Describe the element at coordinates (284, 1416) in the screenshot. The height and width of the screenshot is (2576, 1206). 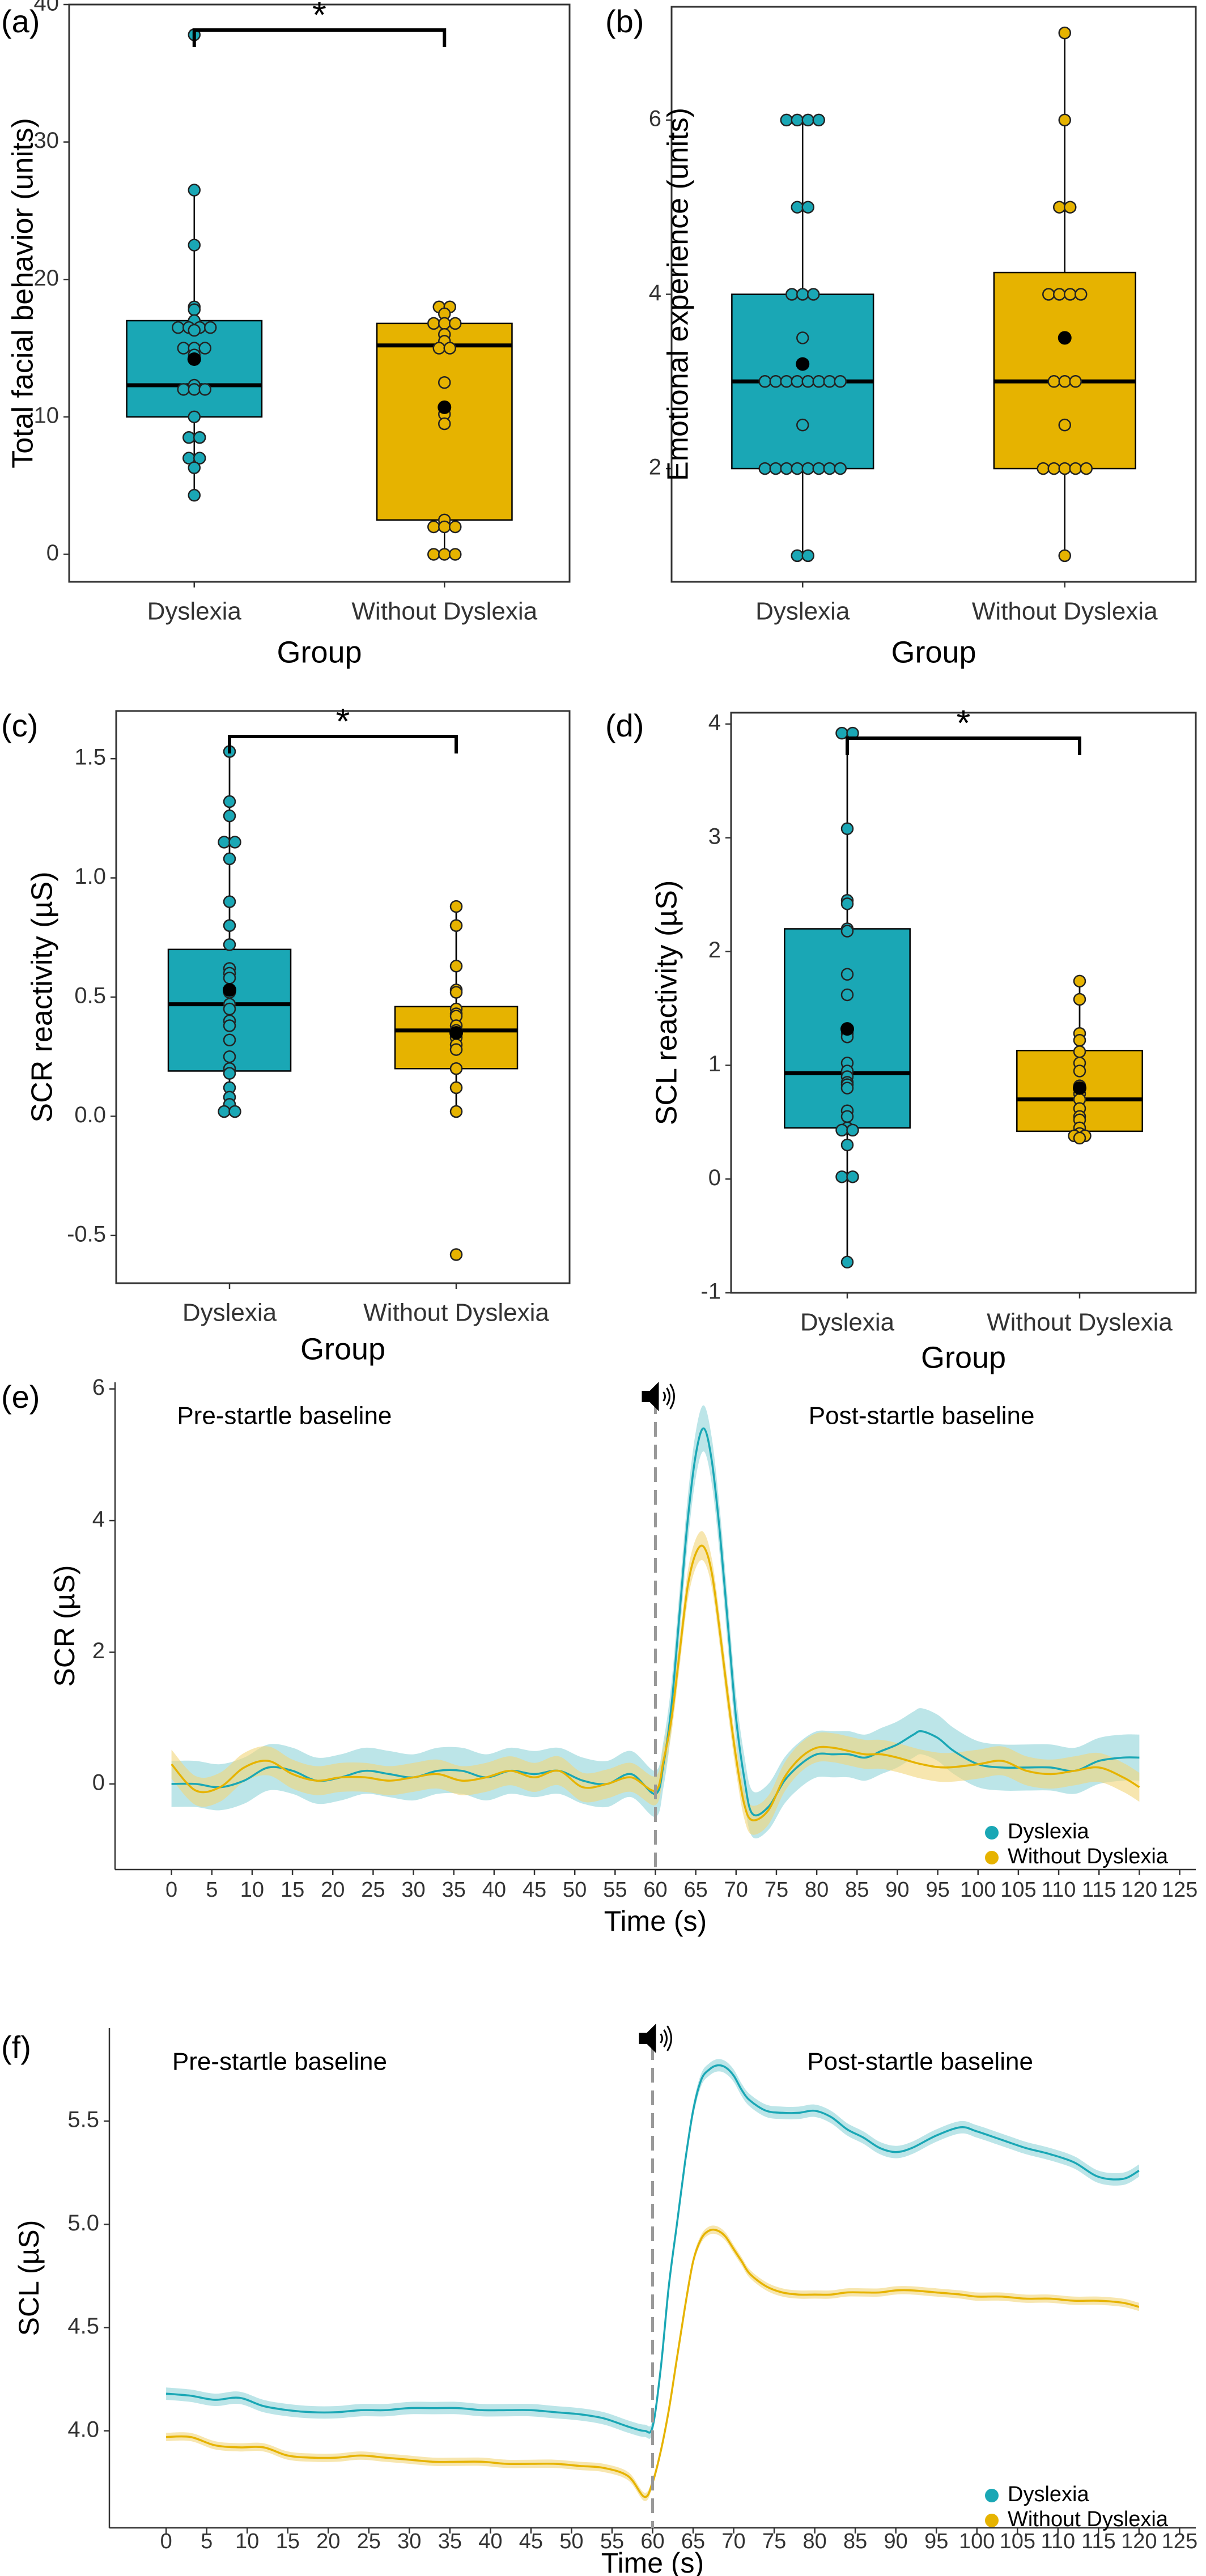
I see `pre-startle-label: Pre-startle baseline` at that location.